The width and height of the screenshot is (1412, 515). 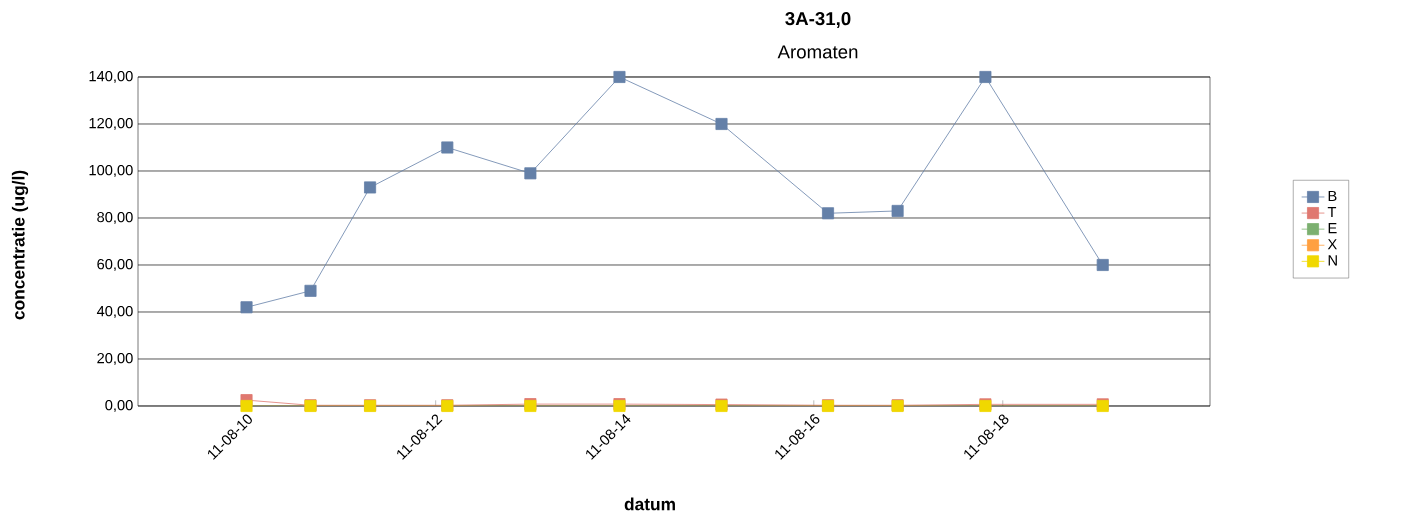 What do you see at coordinates (115, 265) in the screenshot?
I see `y-tick-label: 60,00` at bounding box center [115, 265].